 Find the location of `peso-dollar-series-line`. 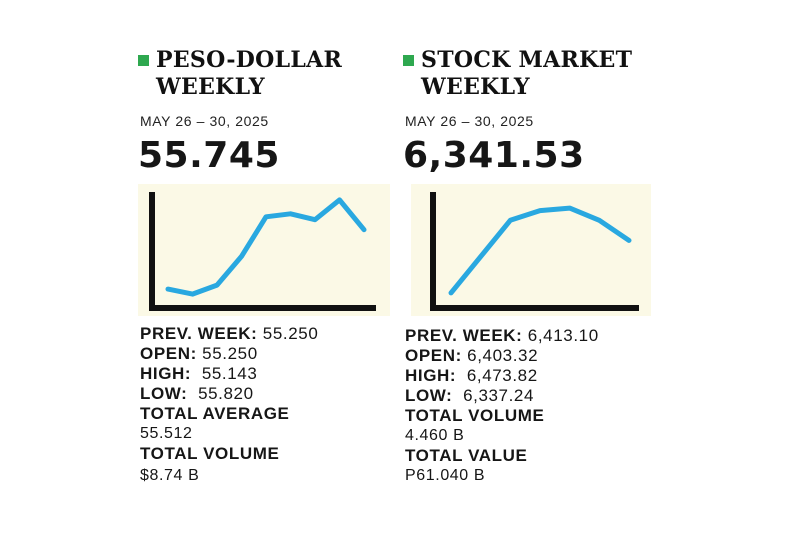

peso-dollar-series-line is located at coordinates (266, 247).